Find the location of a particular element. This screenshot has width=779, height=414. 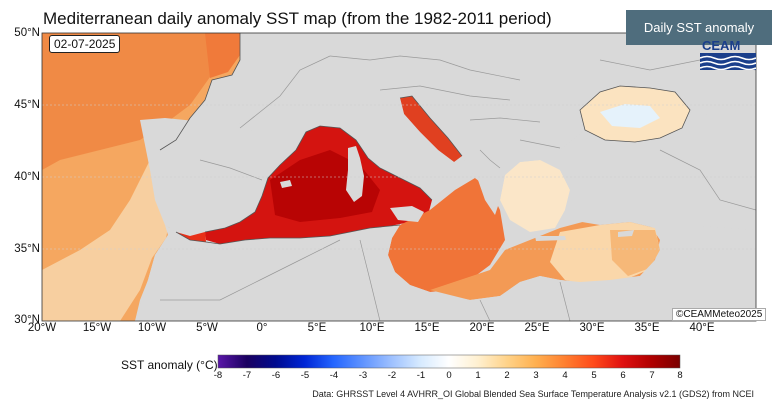

colorbar-tick: -4 is located at coordinates (334, 375).